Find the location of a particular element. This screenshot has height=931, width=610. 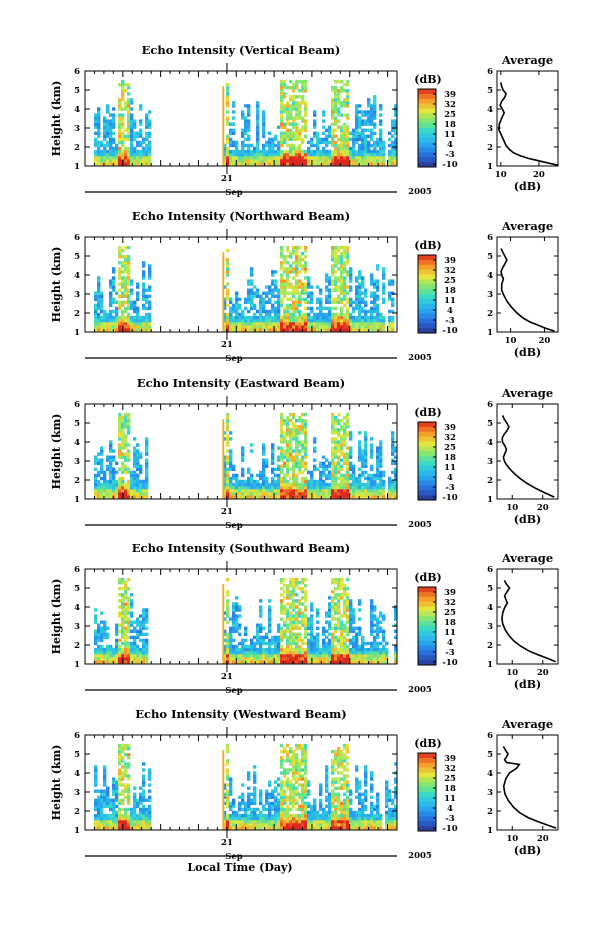

colorbar-frame is located at coordinates (427, 294).